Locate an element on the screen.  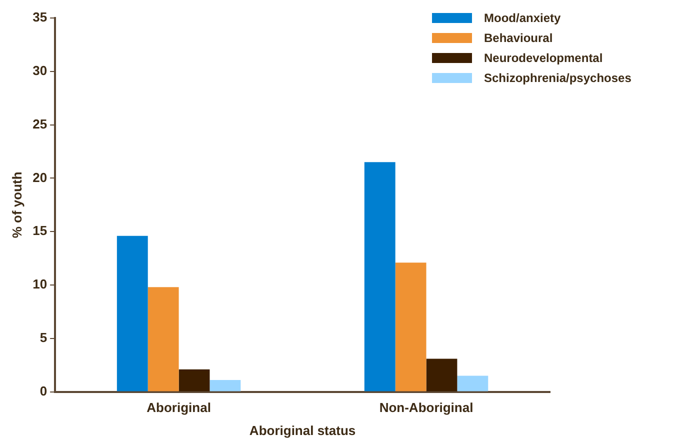
y-tick-label: 15 is located at coordinates (40, 230).